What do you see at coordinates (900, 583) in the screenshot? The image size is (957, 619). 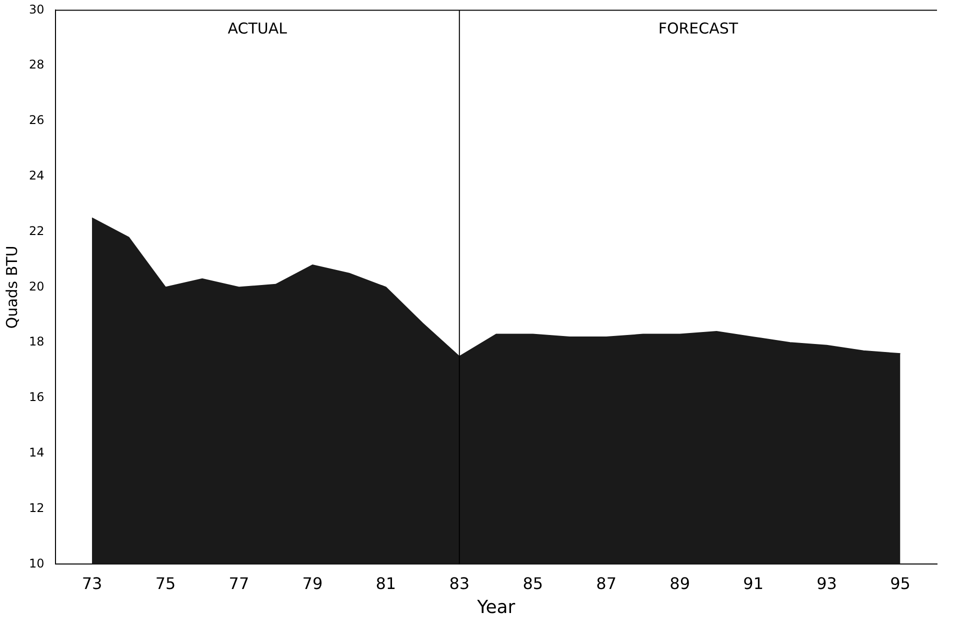 I see `x-tick-label: 95` at bounding box center [900, 583].